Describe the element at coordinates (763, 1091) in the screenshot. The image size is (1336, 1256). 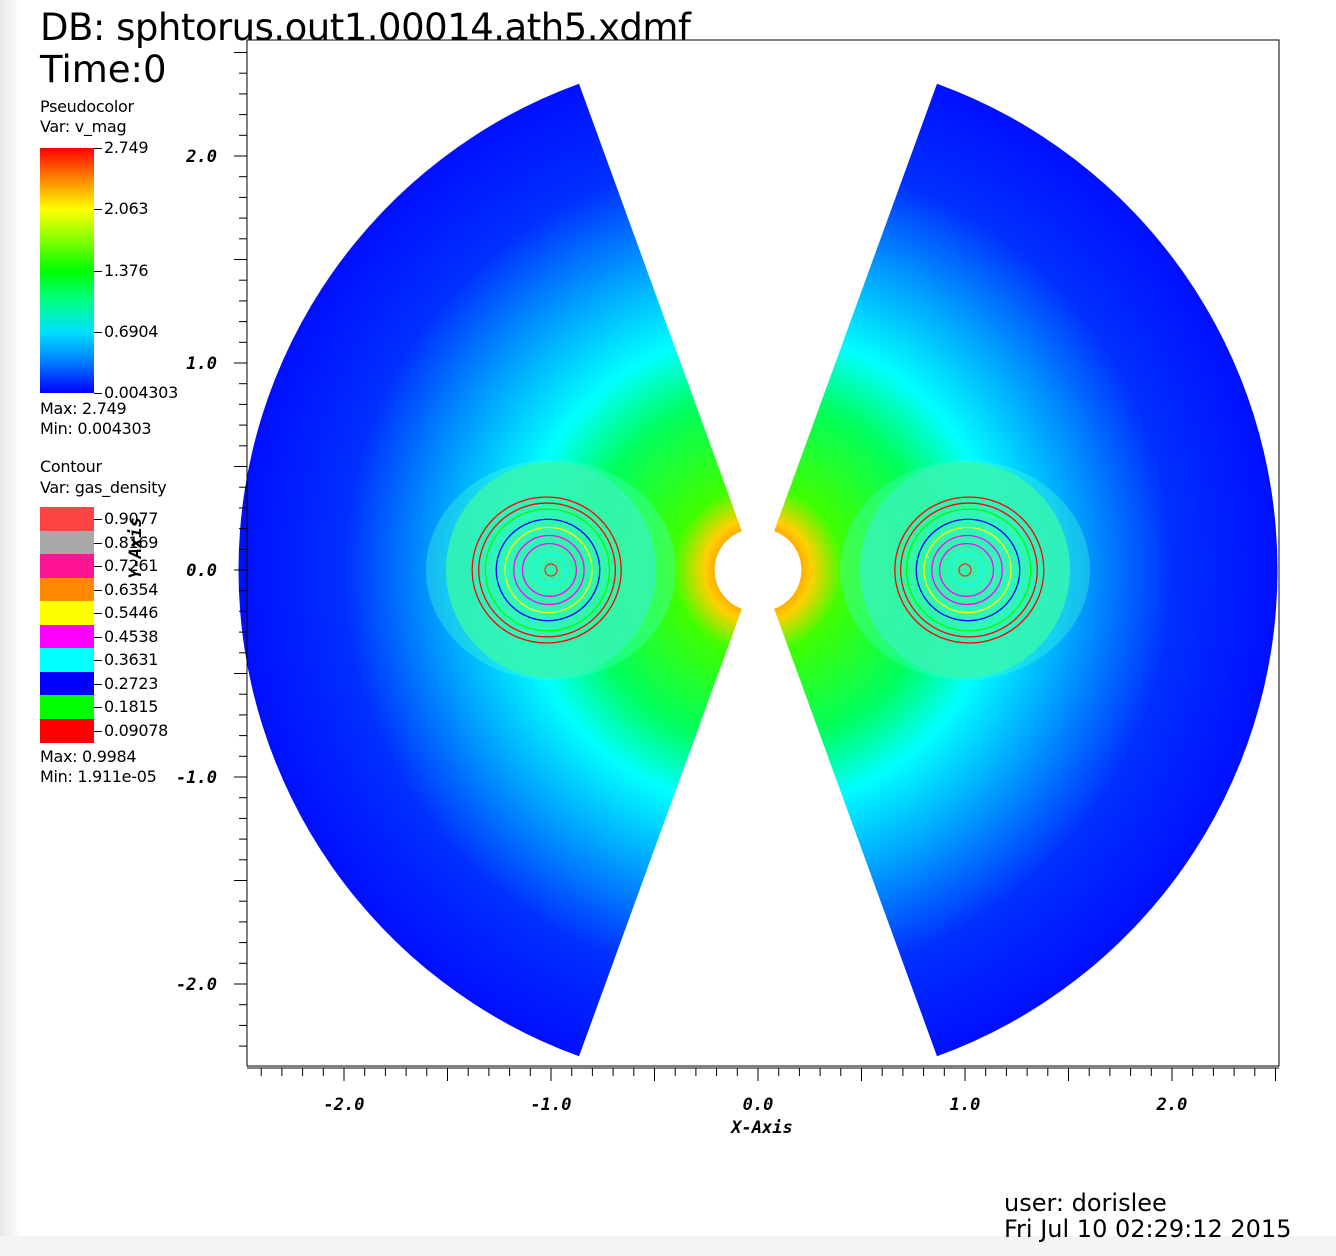
I see `x-axis-ticks: -2.0 -1.0 0.0 1.0 2.0` at that location.